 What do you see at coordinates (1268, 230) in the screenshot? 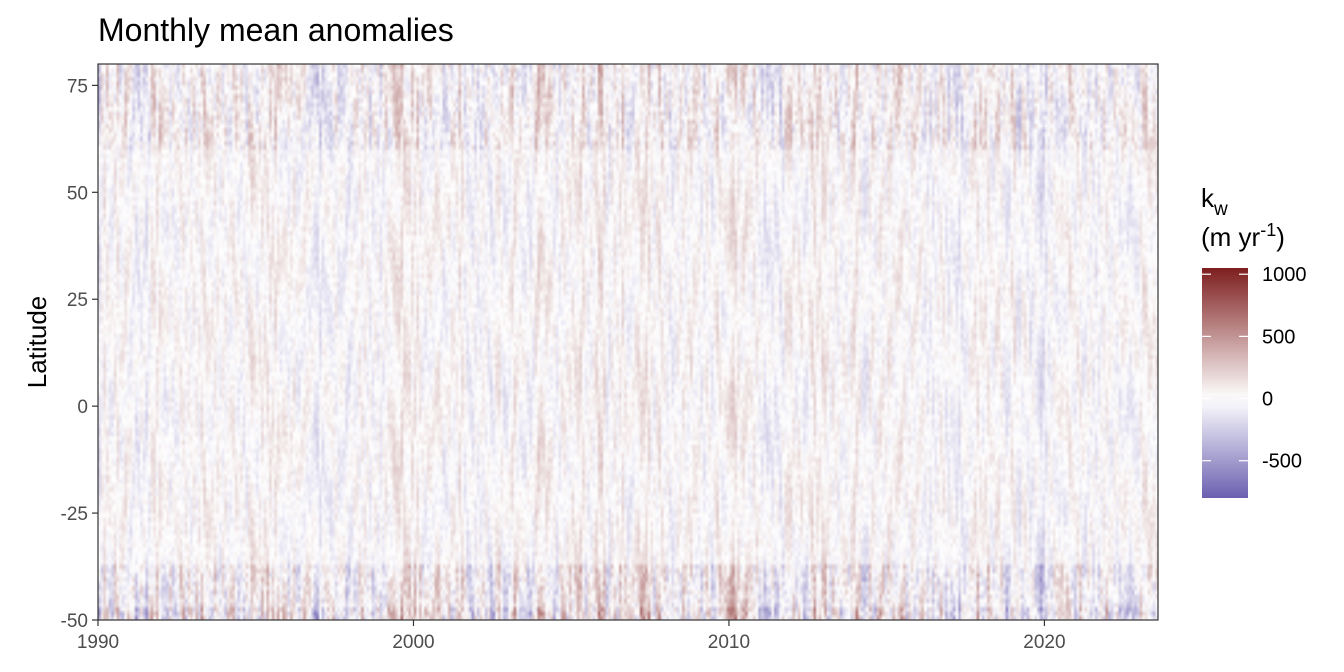
I see `legend-title-unit-superscript: -1` at bounding box center [1268, 230].